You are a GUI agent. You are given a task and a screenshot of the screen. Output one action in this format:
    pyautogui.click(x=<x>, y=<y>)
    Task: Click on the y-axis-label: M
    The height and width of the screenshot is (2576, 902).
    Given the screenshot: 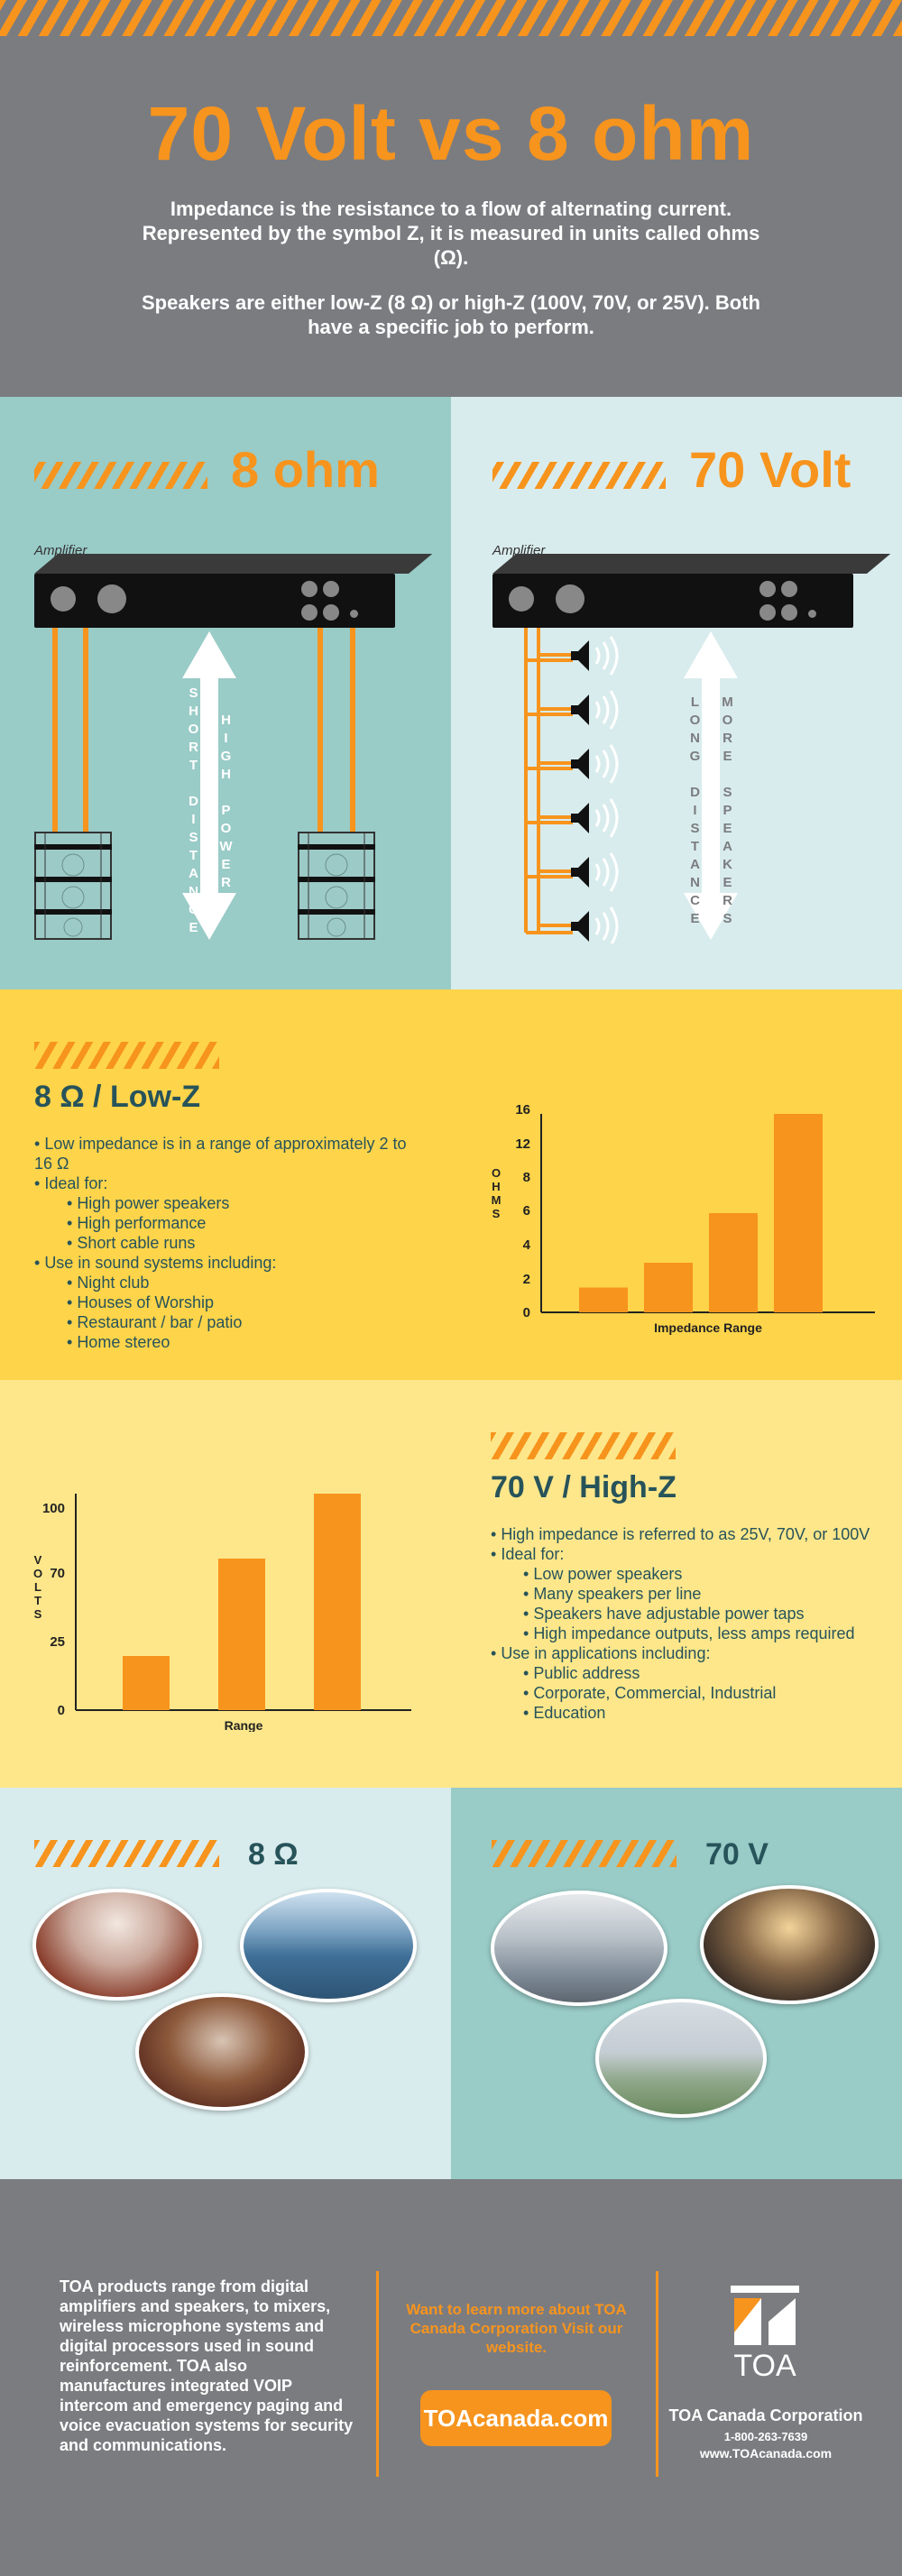 What is the action you would take?
    pyautogui.click(x=497, y=1200)
    